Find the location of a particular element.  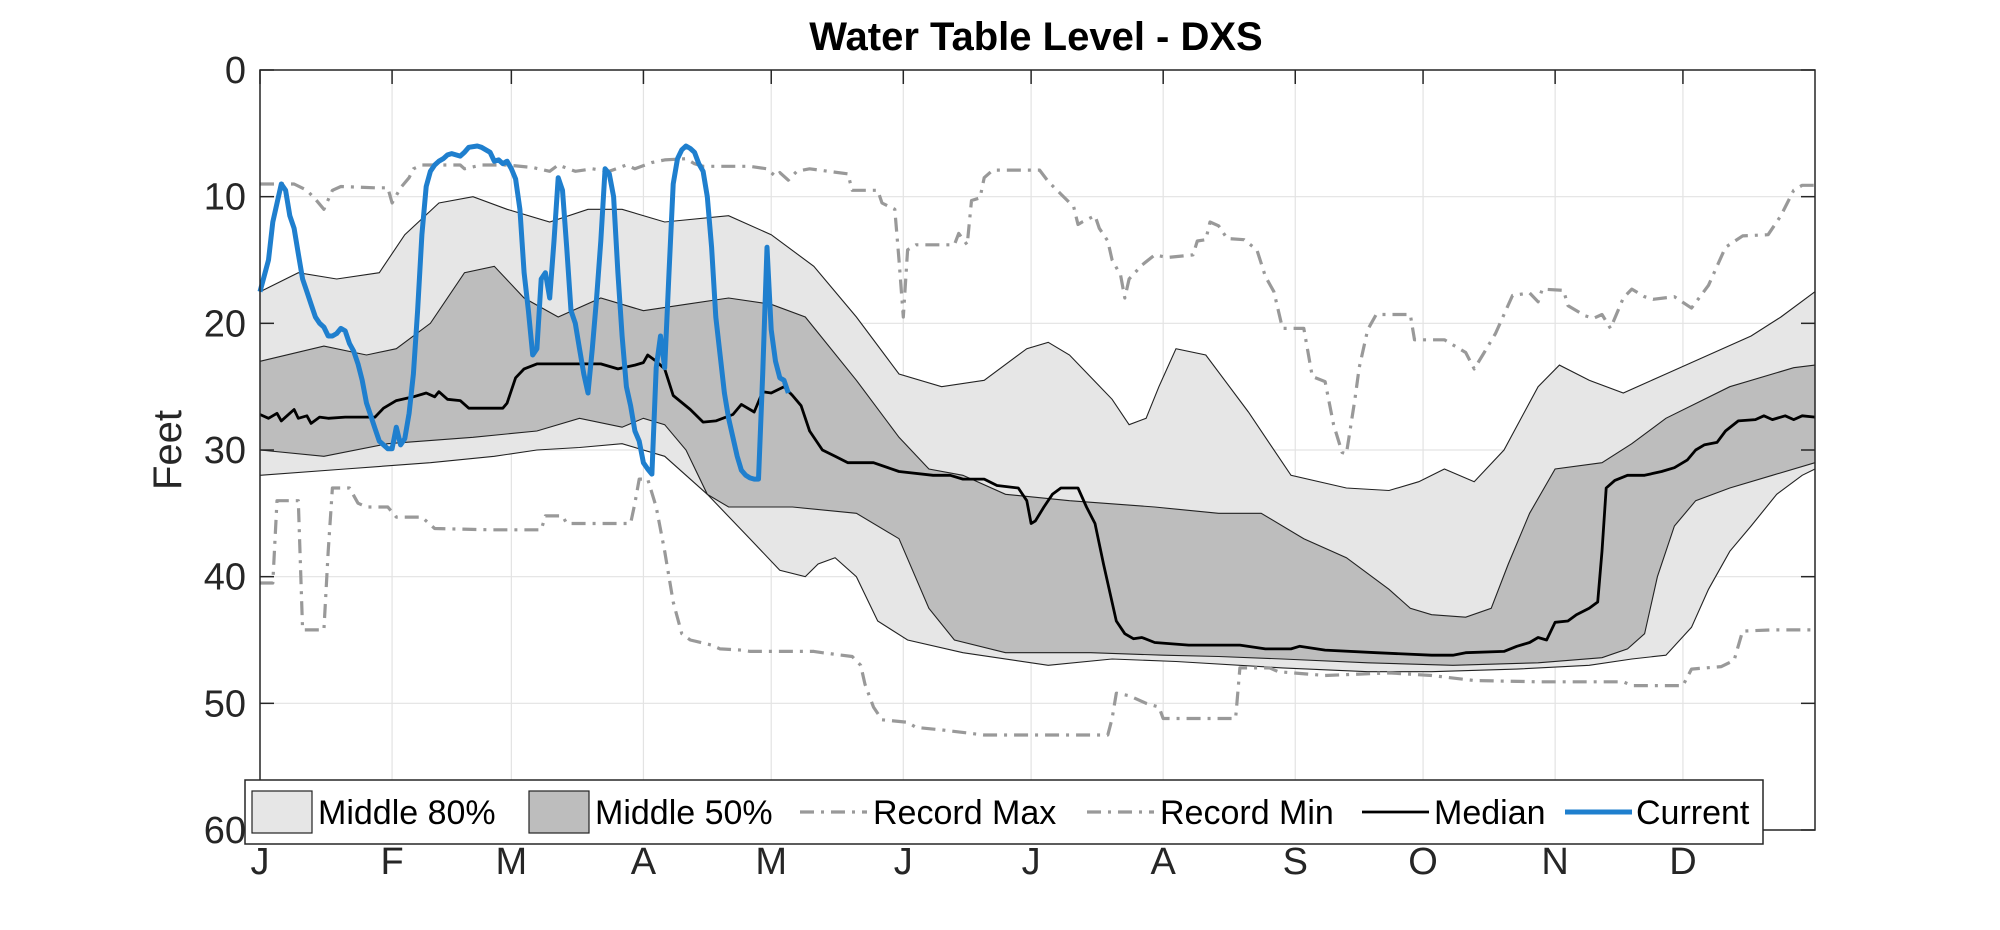

legend-label-middle80: Middle 80% is located at coordinates (407, 813).